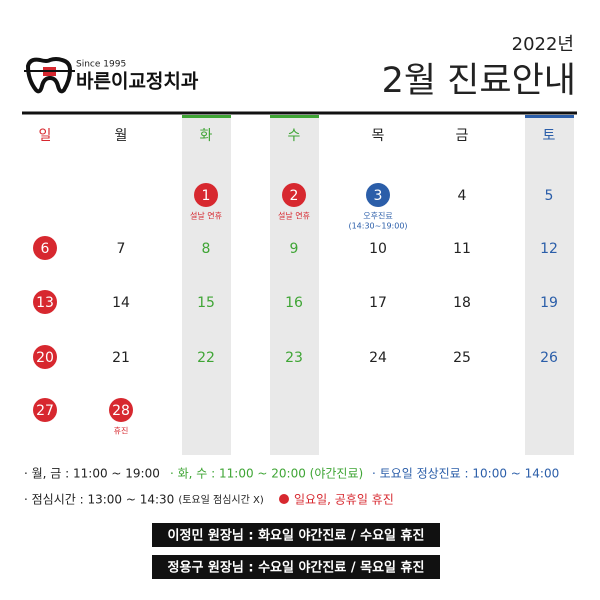 This screenshot has height=600, width=600. I want to click on day: 13, so click(45, 303).